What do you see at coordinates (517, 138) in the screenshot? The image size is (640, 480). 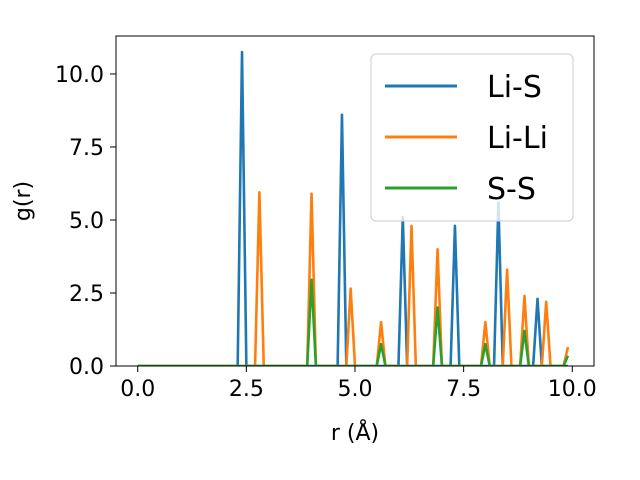 I see `legend-label-li-li: Li-Li` at bounding box center [517, 138].